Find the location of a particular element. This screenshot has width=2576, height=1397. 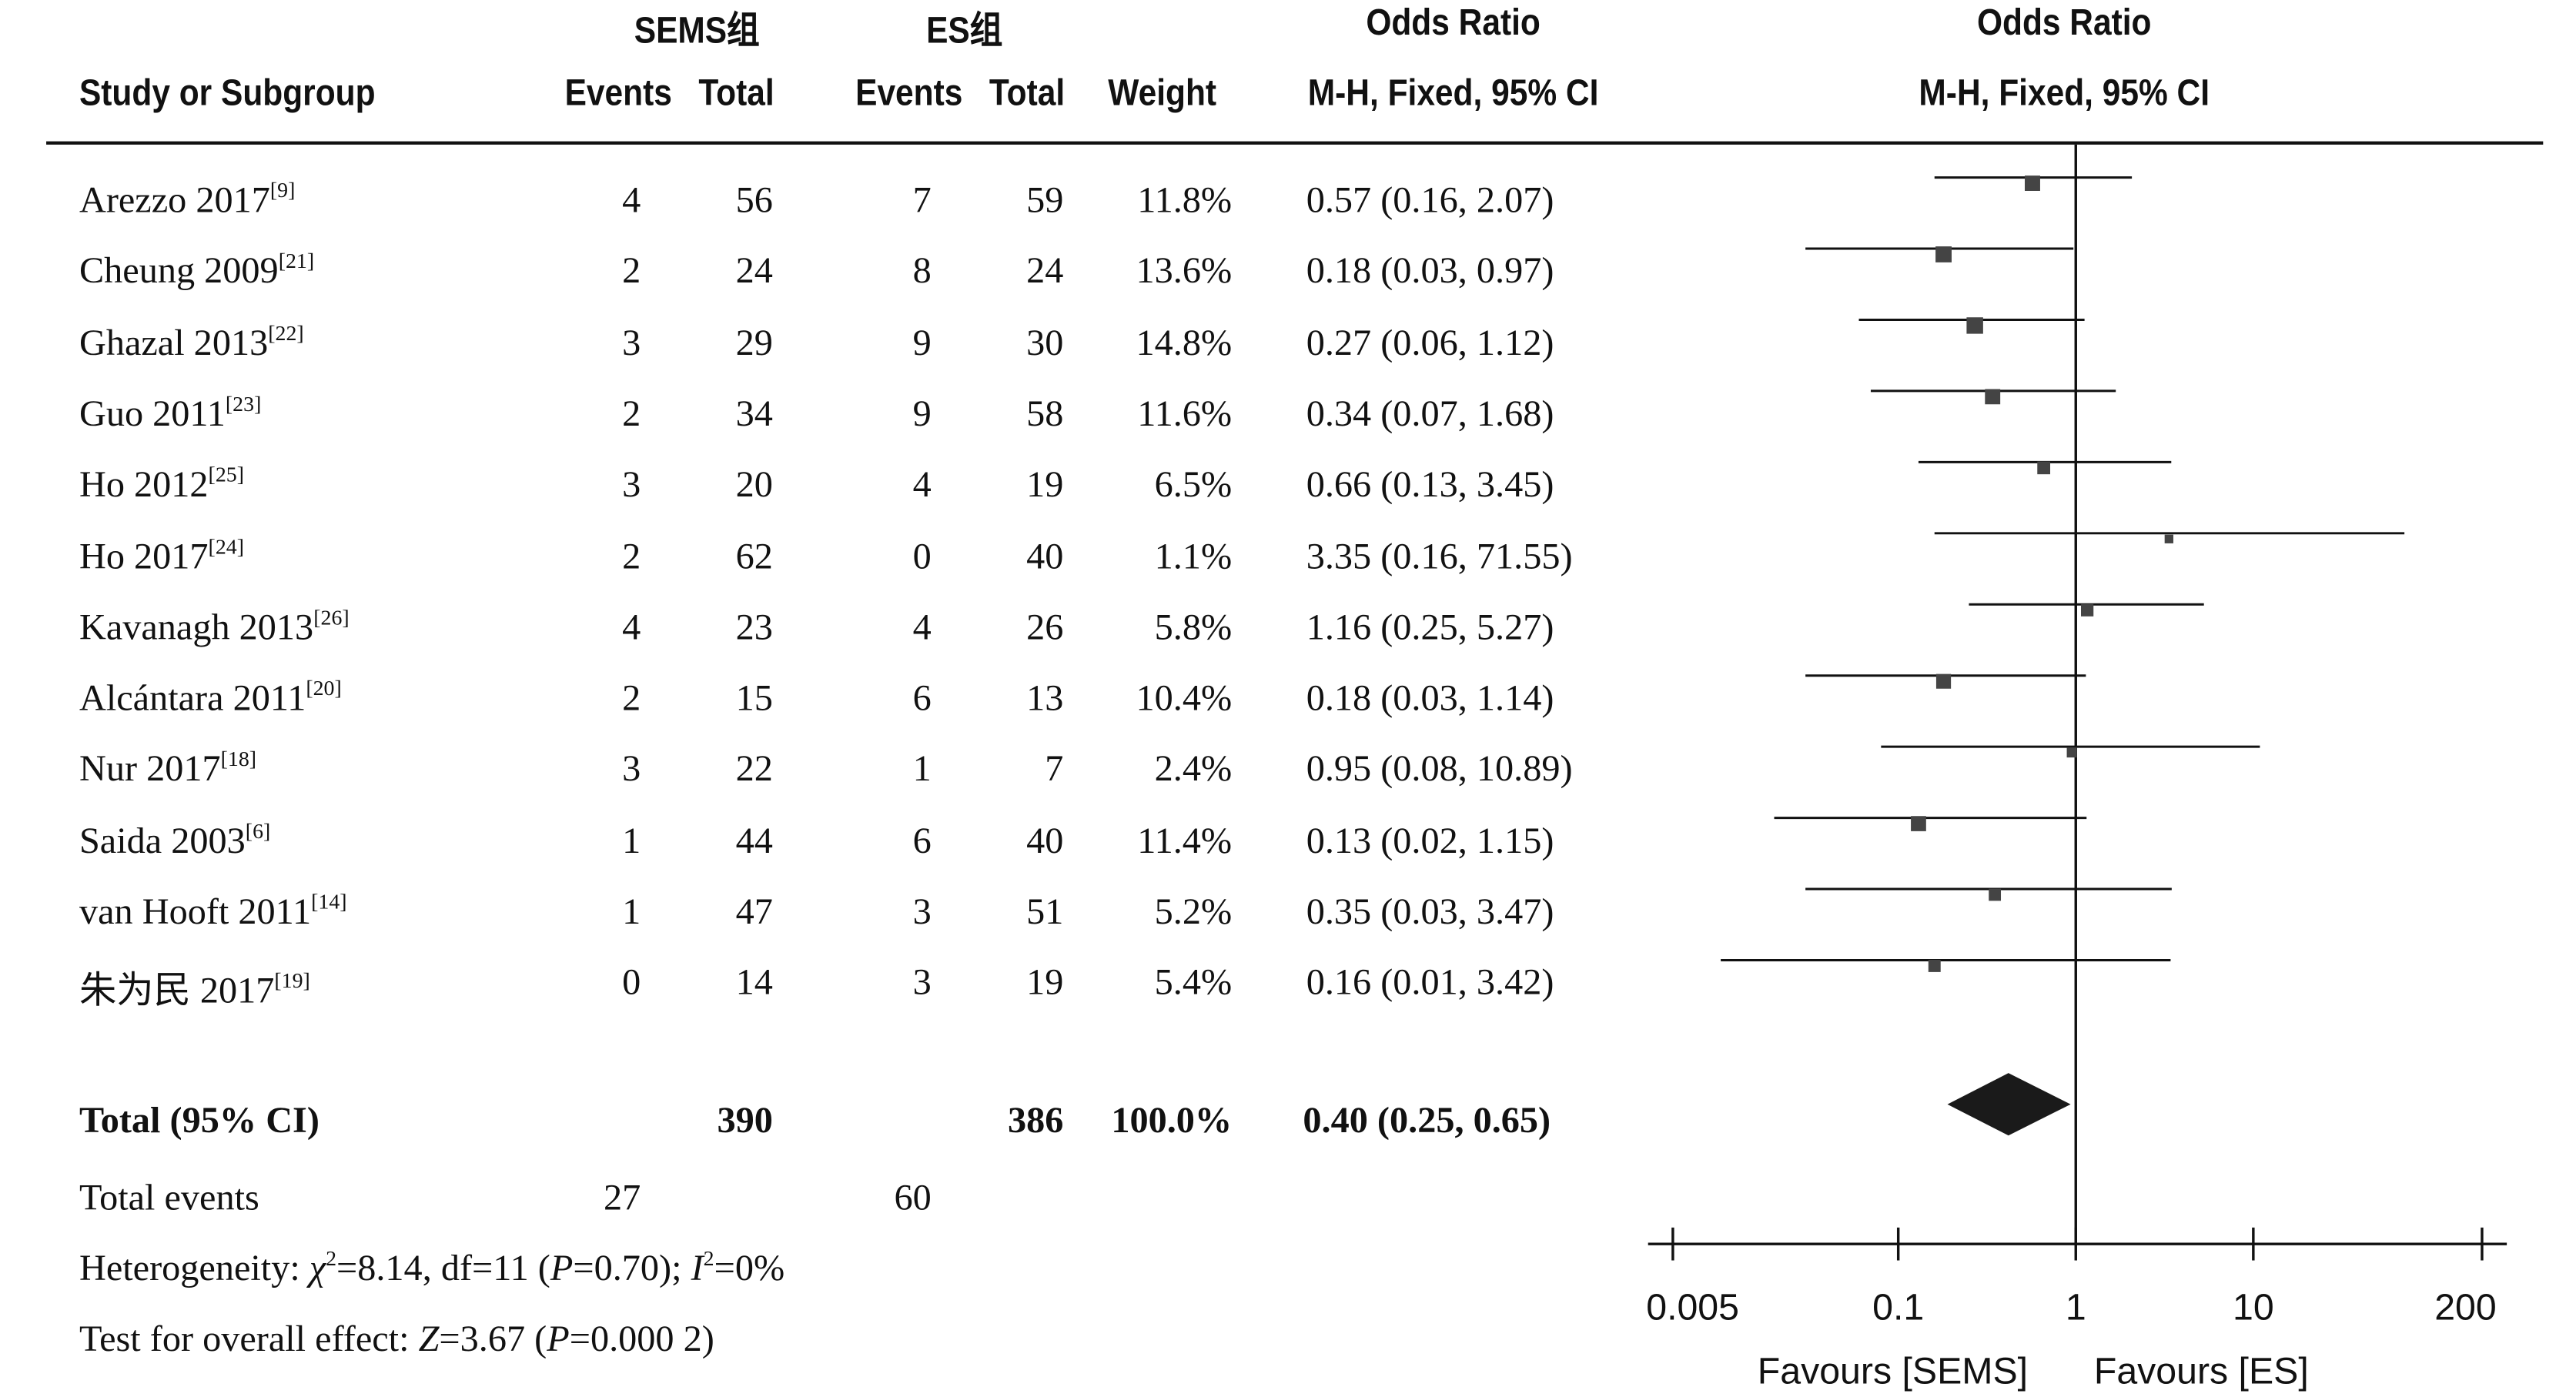

total-group1: 390 is located at coordinates (745, 1120).